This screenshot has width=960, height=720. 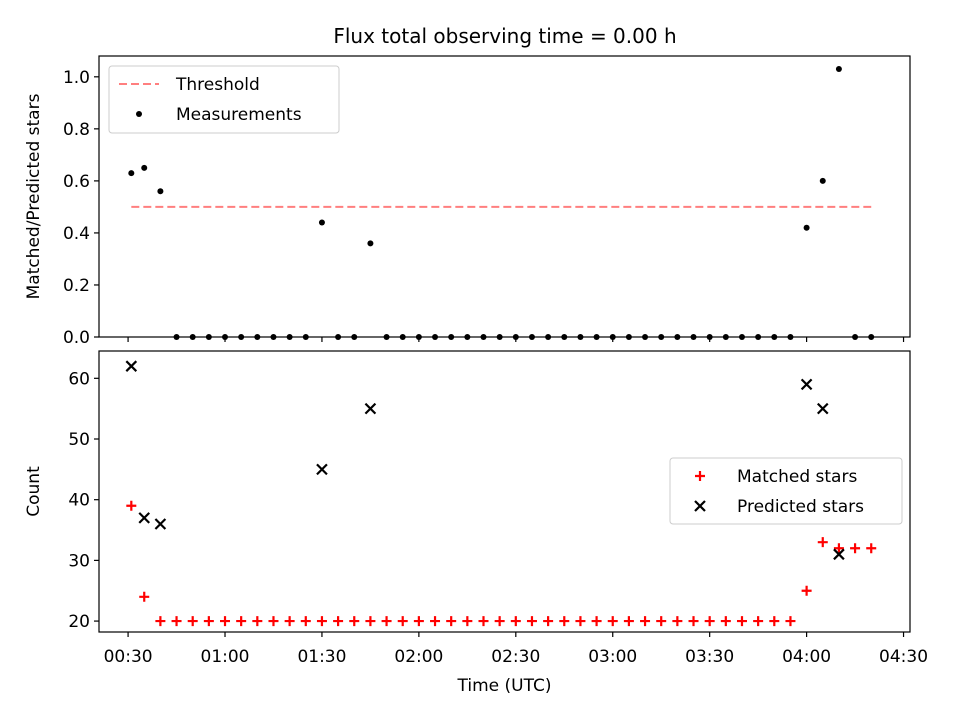 I want to click on y-tick-label: 0.0, so click(x=76, y=338).